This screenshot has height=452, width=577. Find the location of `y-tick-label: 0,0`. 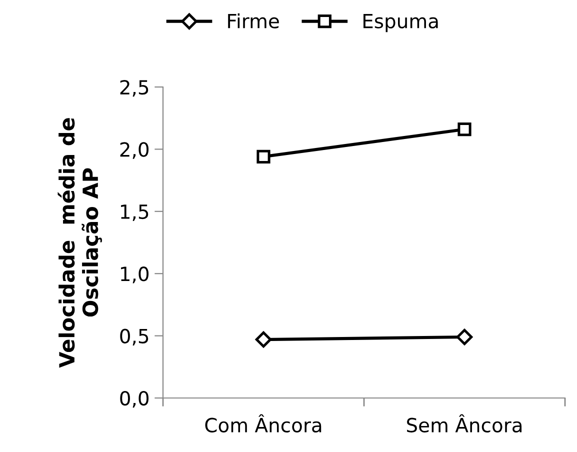

y-tick-label: 0,0 is located at coordinates (134, 399).